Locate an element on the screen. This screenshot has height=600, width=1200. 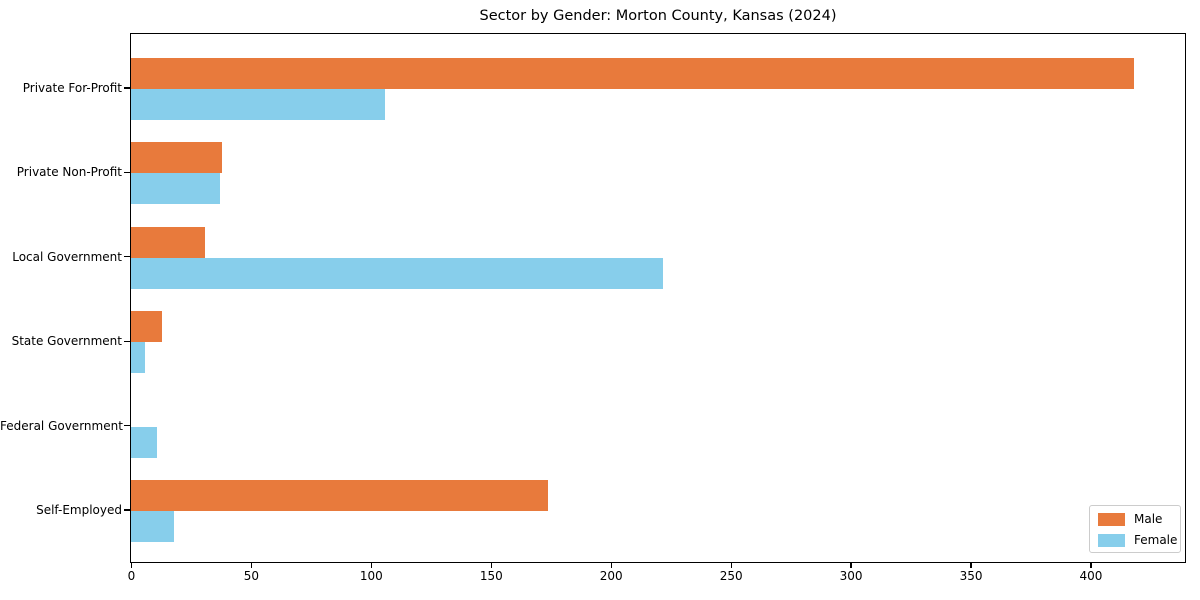
legend-swatch-male is located at coordinates (1111, 519).